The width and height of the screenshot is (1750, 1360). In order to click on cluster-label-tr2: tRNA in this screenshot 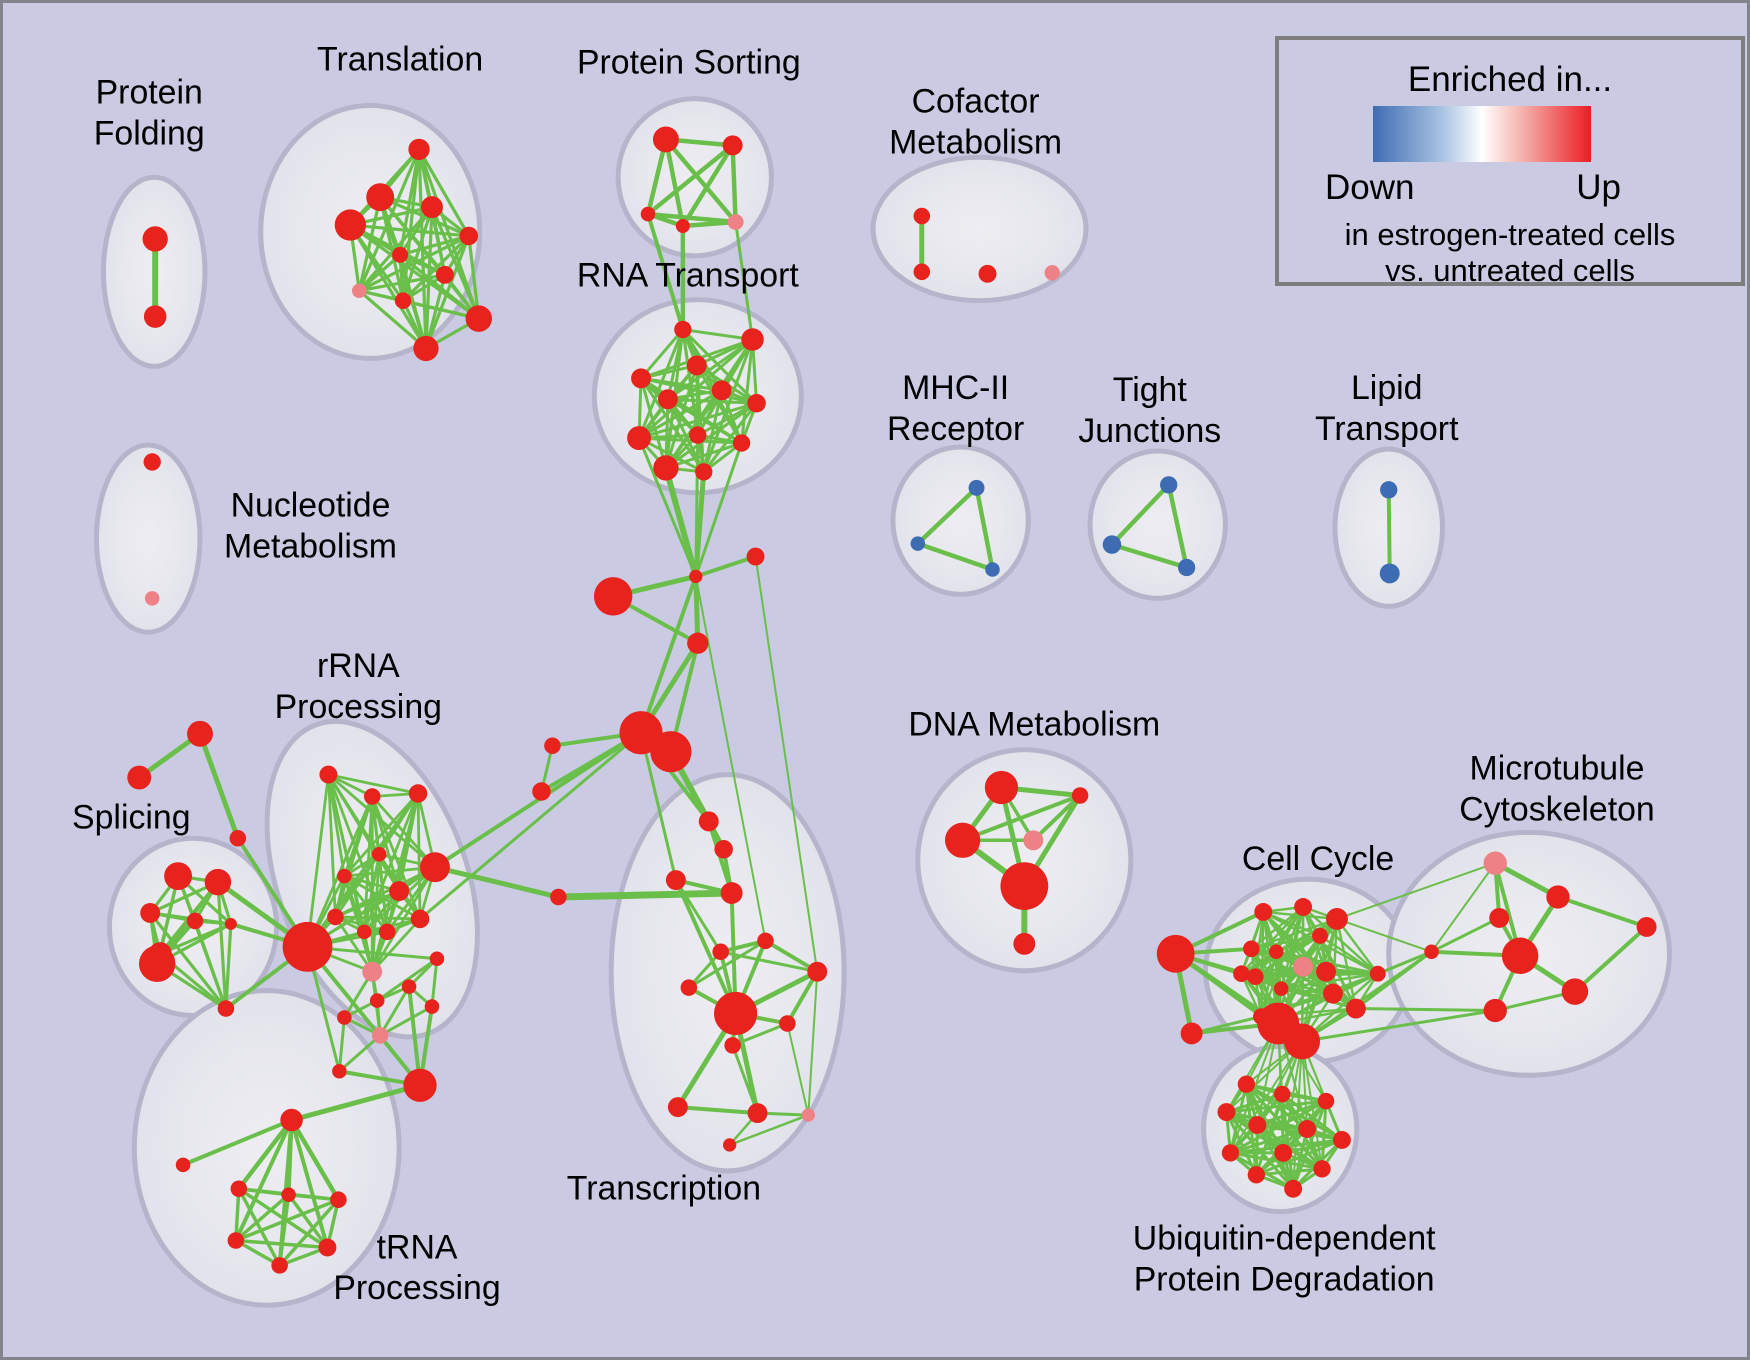, I will do `click(417, 1247)`.